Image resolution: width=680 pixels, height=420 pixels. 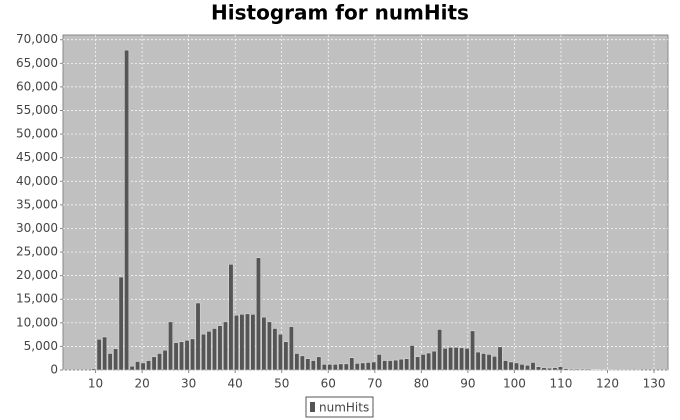 What do you see at coordinates (281, 384) in the screenshot?
I see `x-tick-label: 50` at bounding box center [281, 384].